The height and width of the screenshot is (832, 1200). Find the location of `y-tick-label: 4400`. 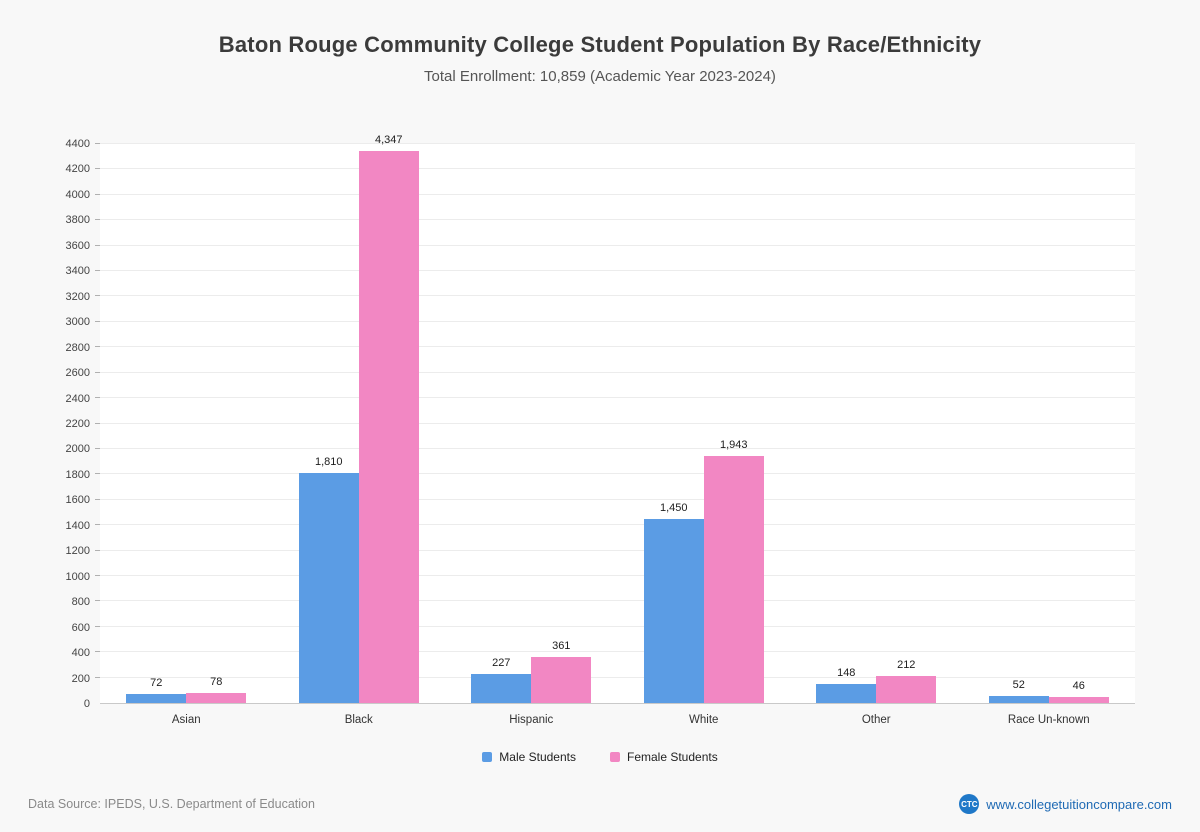

y-tick-label: 4400 is located at coordinates (77, 144).